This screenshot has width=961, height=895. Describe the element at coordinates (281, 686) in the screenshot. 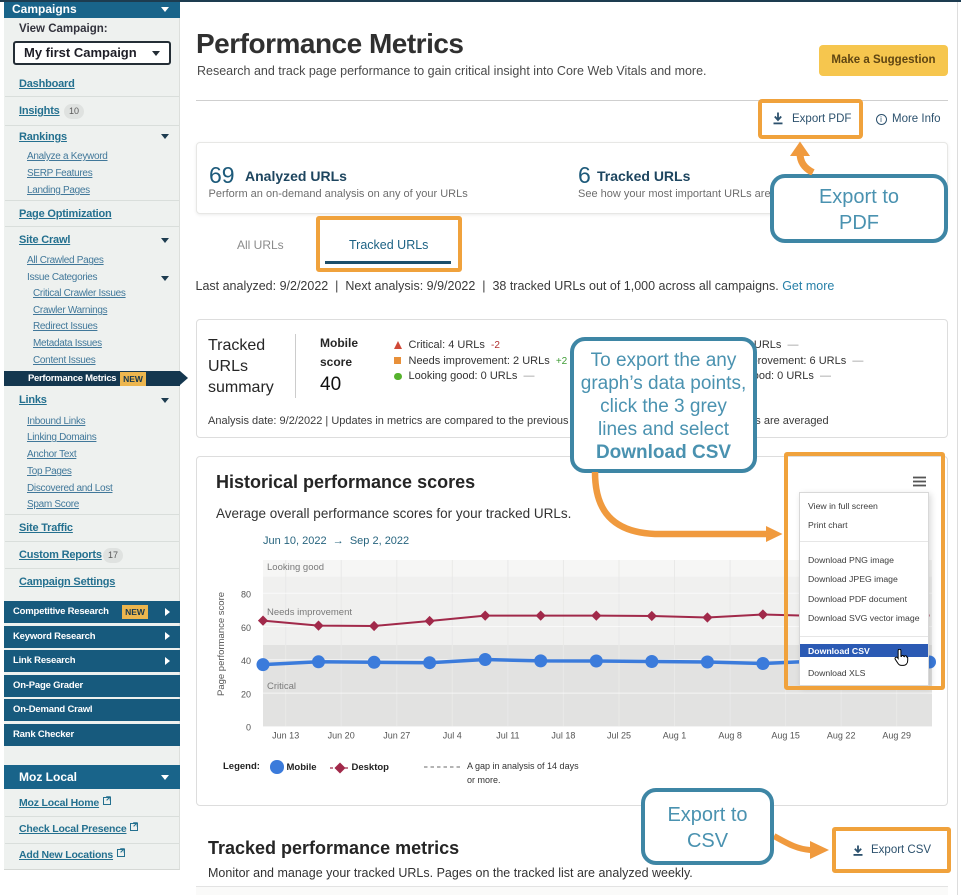

I see `svg-text: Critical` at that location.